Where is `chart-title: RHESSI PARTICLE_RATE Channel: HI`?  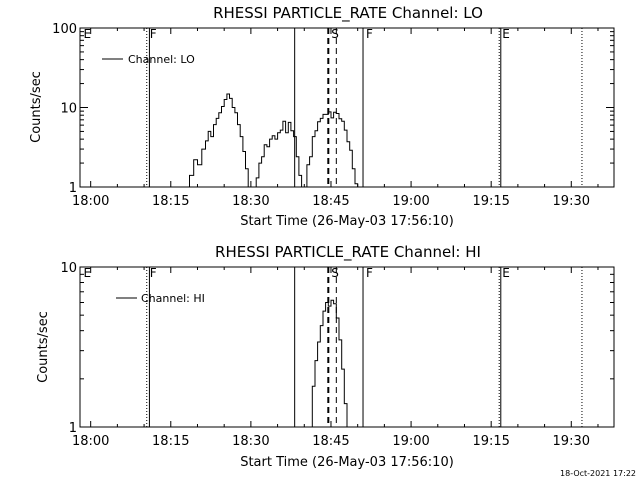 chart-title: RHESSI PARTICLE_RATE Channel: HI is located at coordinates (348, 252).